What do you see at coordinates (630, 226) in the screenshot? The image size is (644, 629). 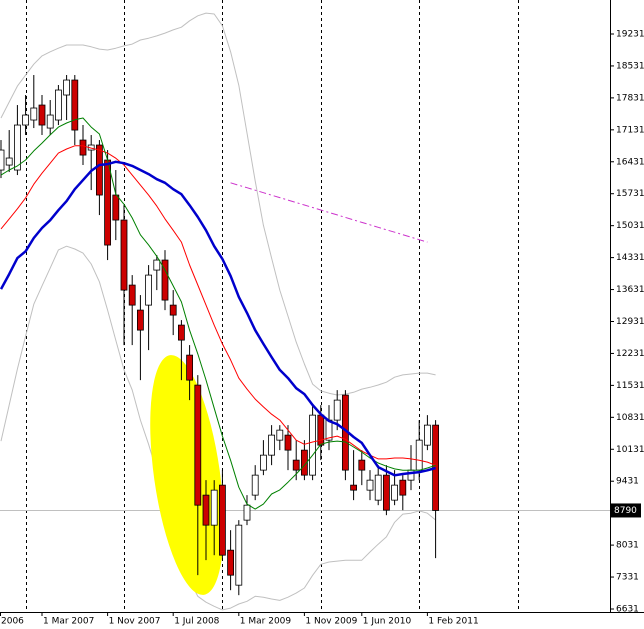 I see `y-tick-label: 15031` at bounding box center [630, 226].